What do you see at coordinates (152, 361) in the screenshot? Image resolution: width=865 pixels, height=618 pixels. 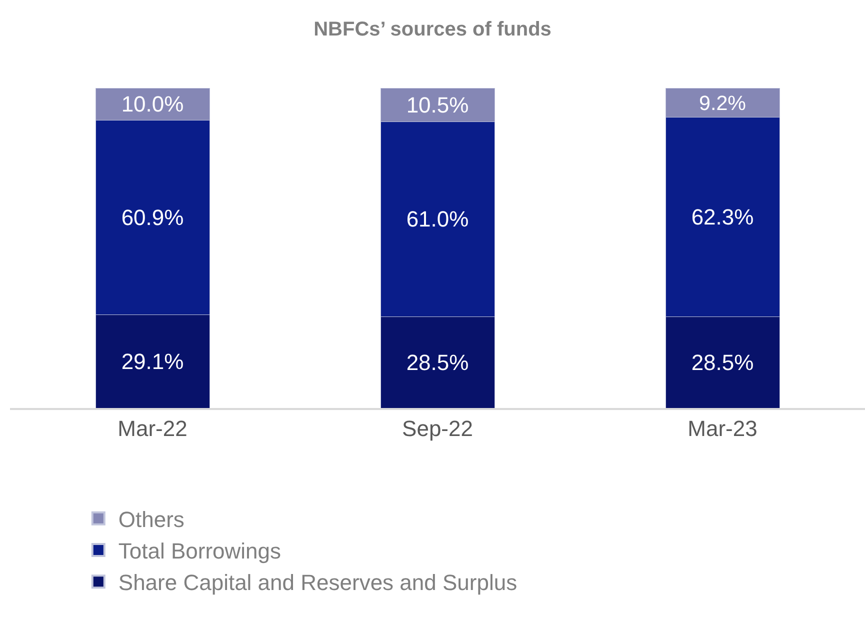 I see `data-label: 29.1%` at bounding box center [152, 361].